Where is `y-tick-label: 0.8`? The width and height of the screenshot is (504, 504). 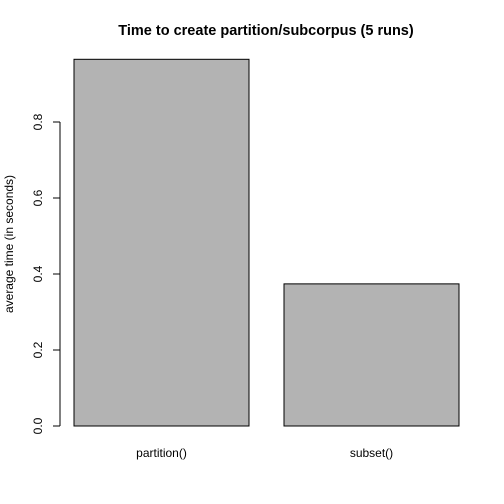
y-tick-label: 0.8 is located at coordinates (38, 121).